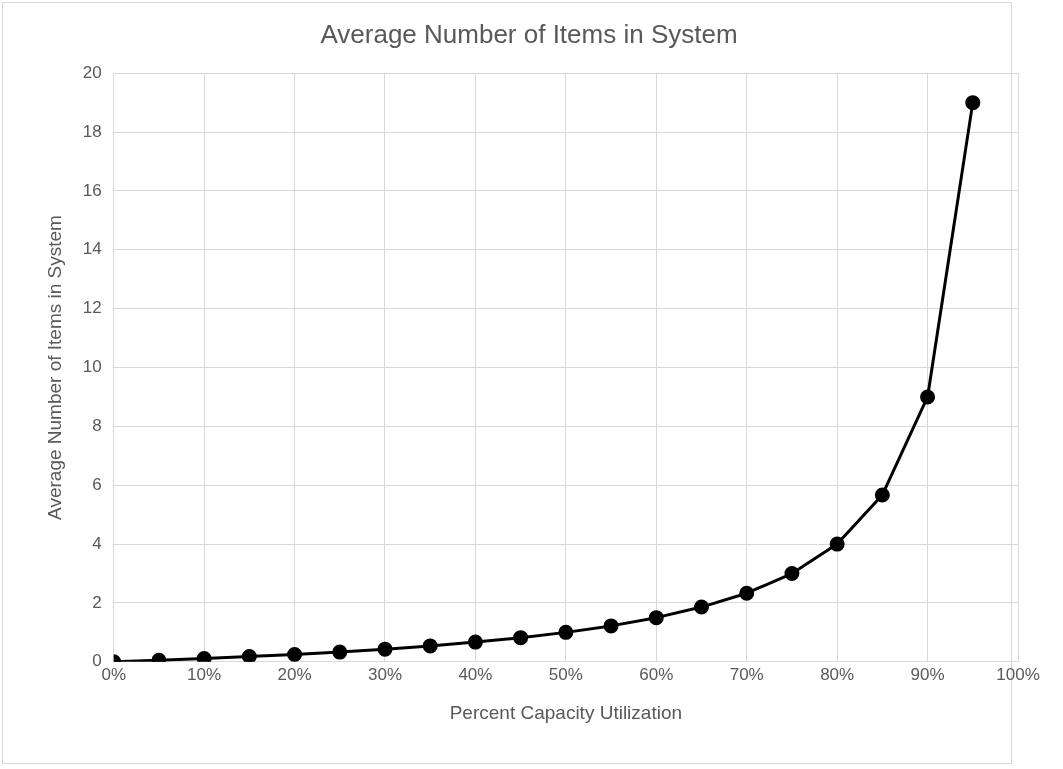 The height and width of the screenshot is (769, 1063). Describe the element at coordinates (97, 426) in the screenshot. I see `y-tick-label: 8` at that location.